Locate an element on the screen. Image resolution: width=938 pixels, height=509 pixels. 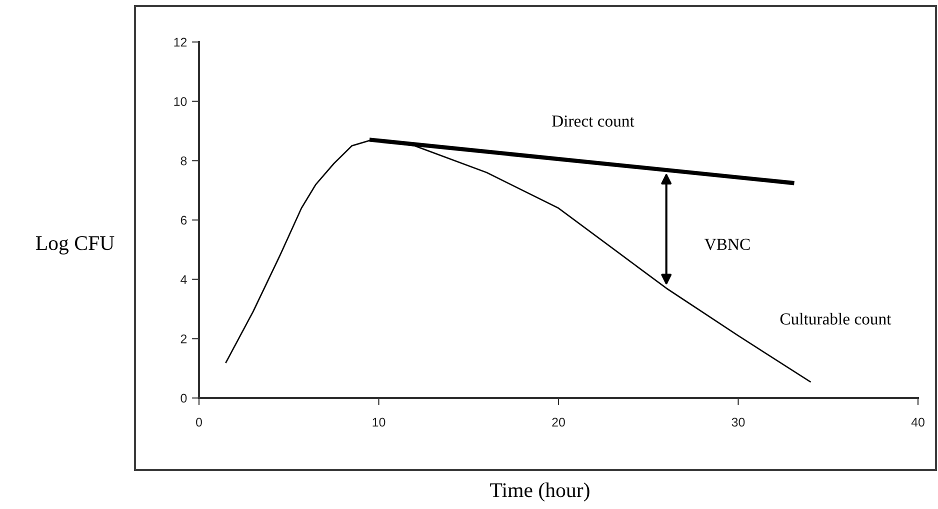
series-label: Culturable count is located at coordinates (836, 318).